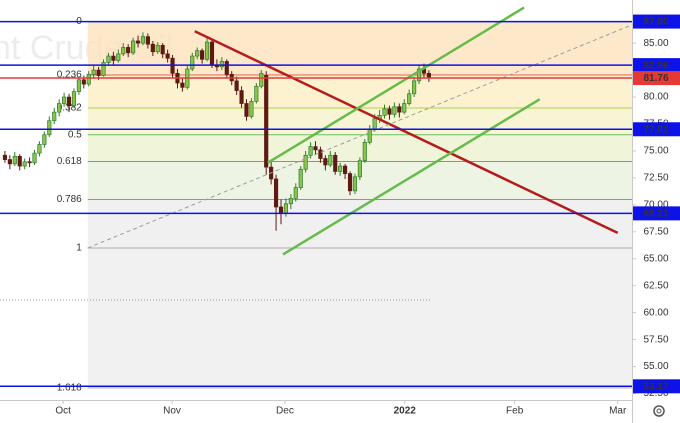  What do you see at coordinates (655, 366) in the screenshot?
I see `y-tick-label: 55.00` at bounding box center [655, 366].